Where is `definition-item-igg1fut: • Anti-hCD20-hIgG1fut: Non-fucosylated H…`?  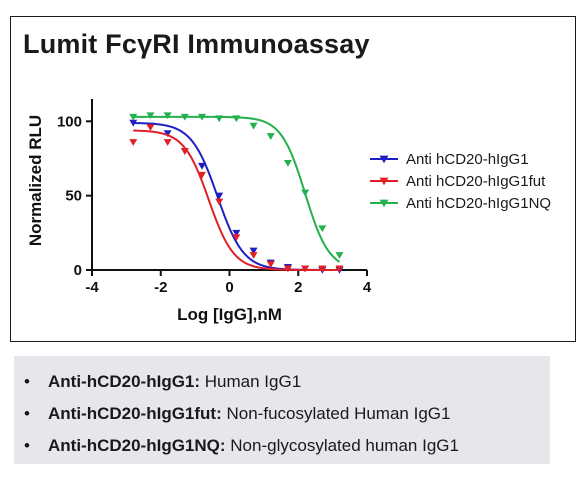 definition-item-igg1fut: • Anti-hCD20-hIgG1fut: Non-fucosylated H… is located at coordinates (282, 414).